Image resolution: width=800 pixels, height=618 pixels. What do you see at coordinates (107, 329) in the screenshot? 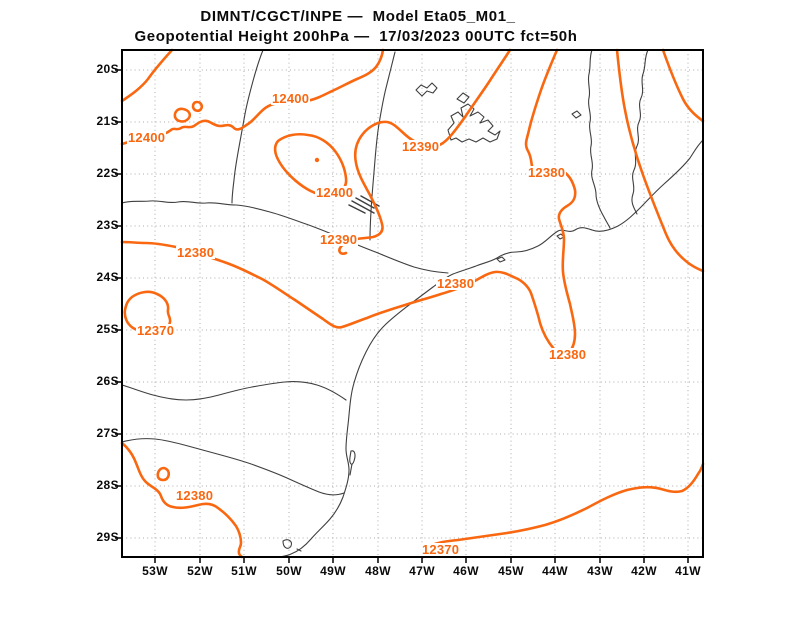
I see `lat-tick-label: 25S` at bounding box center [107, 329].